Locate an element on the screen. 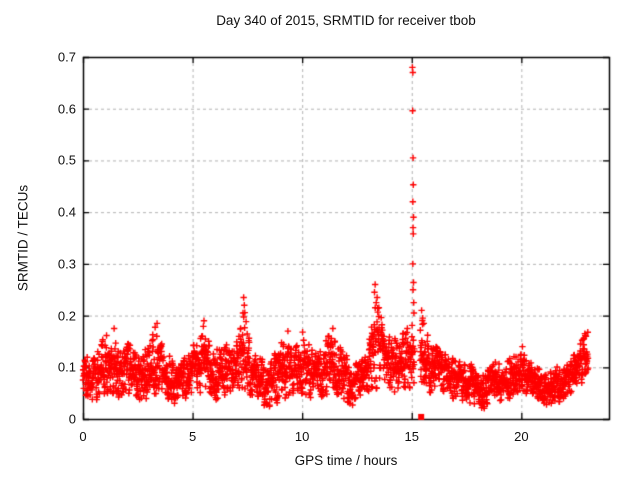 The width and height of the screenshot is (640, 480). x-tick-label: 10 is located at coordinates (302, 436).